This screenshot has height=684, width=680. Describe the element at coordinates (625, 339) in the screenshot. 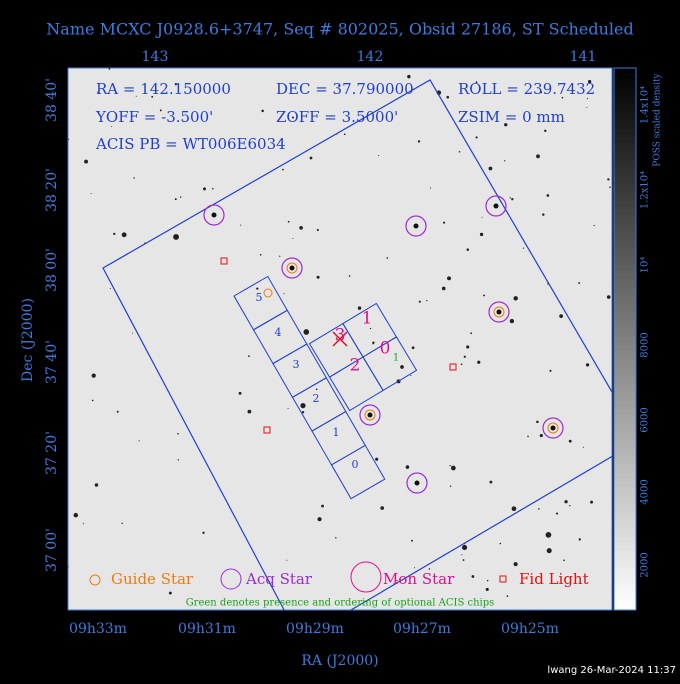

I see `colorbar` at that location.